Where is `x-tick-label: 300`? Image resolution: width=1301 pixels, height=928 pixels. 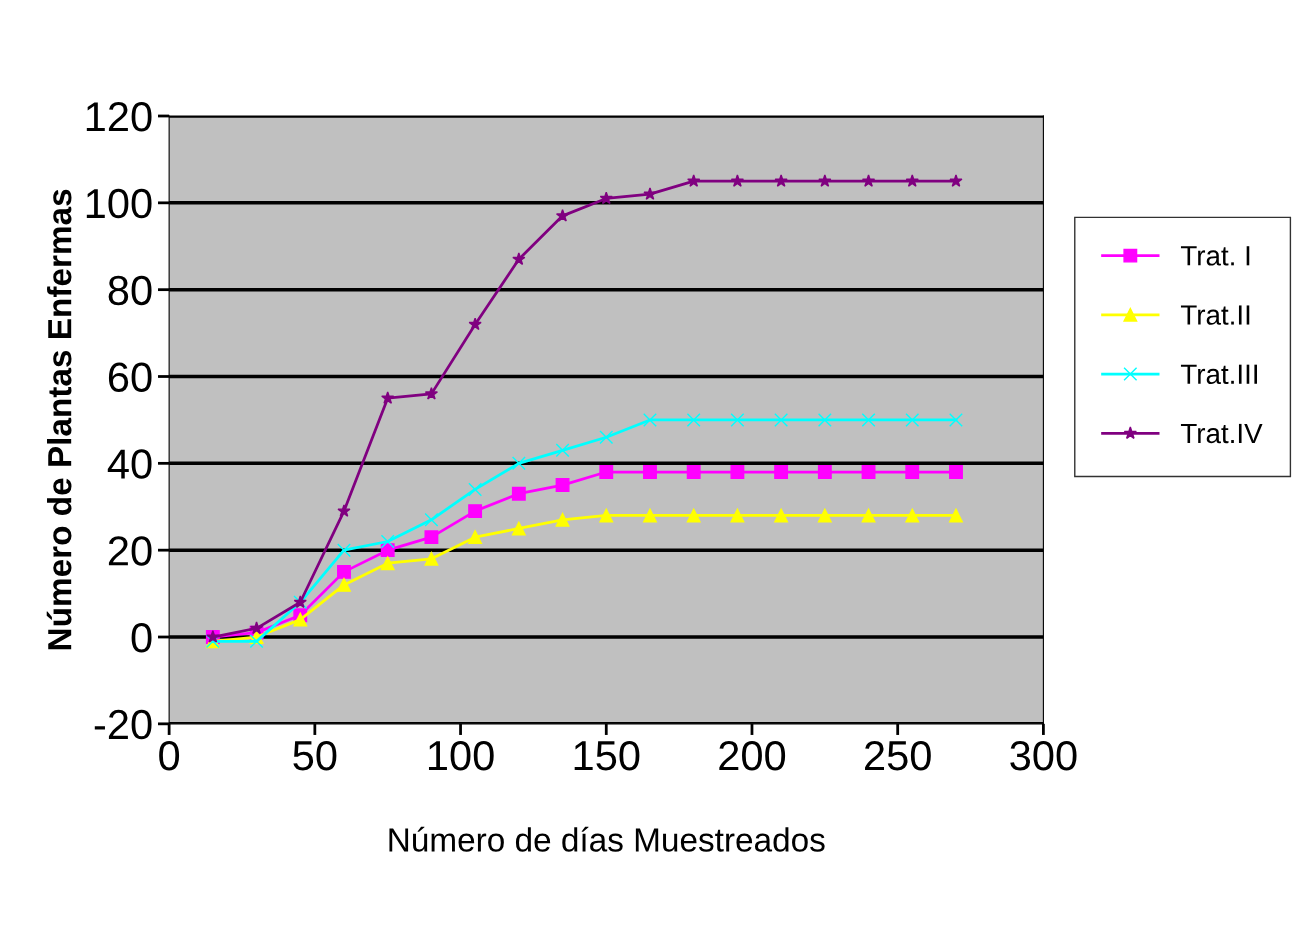 x-tick-label: 300 is located at coordinates (1043, 755).